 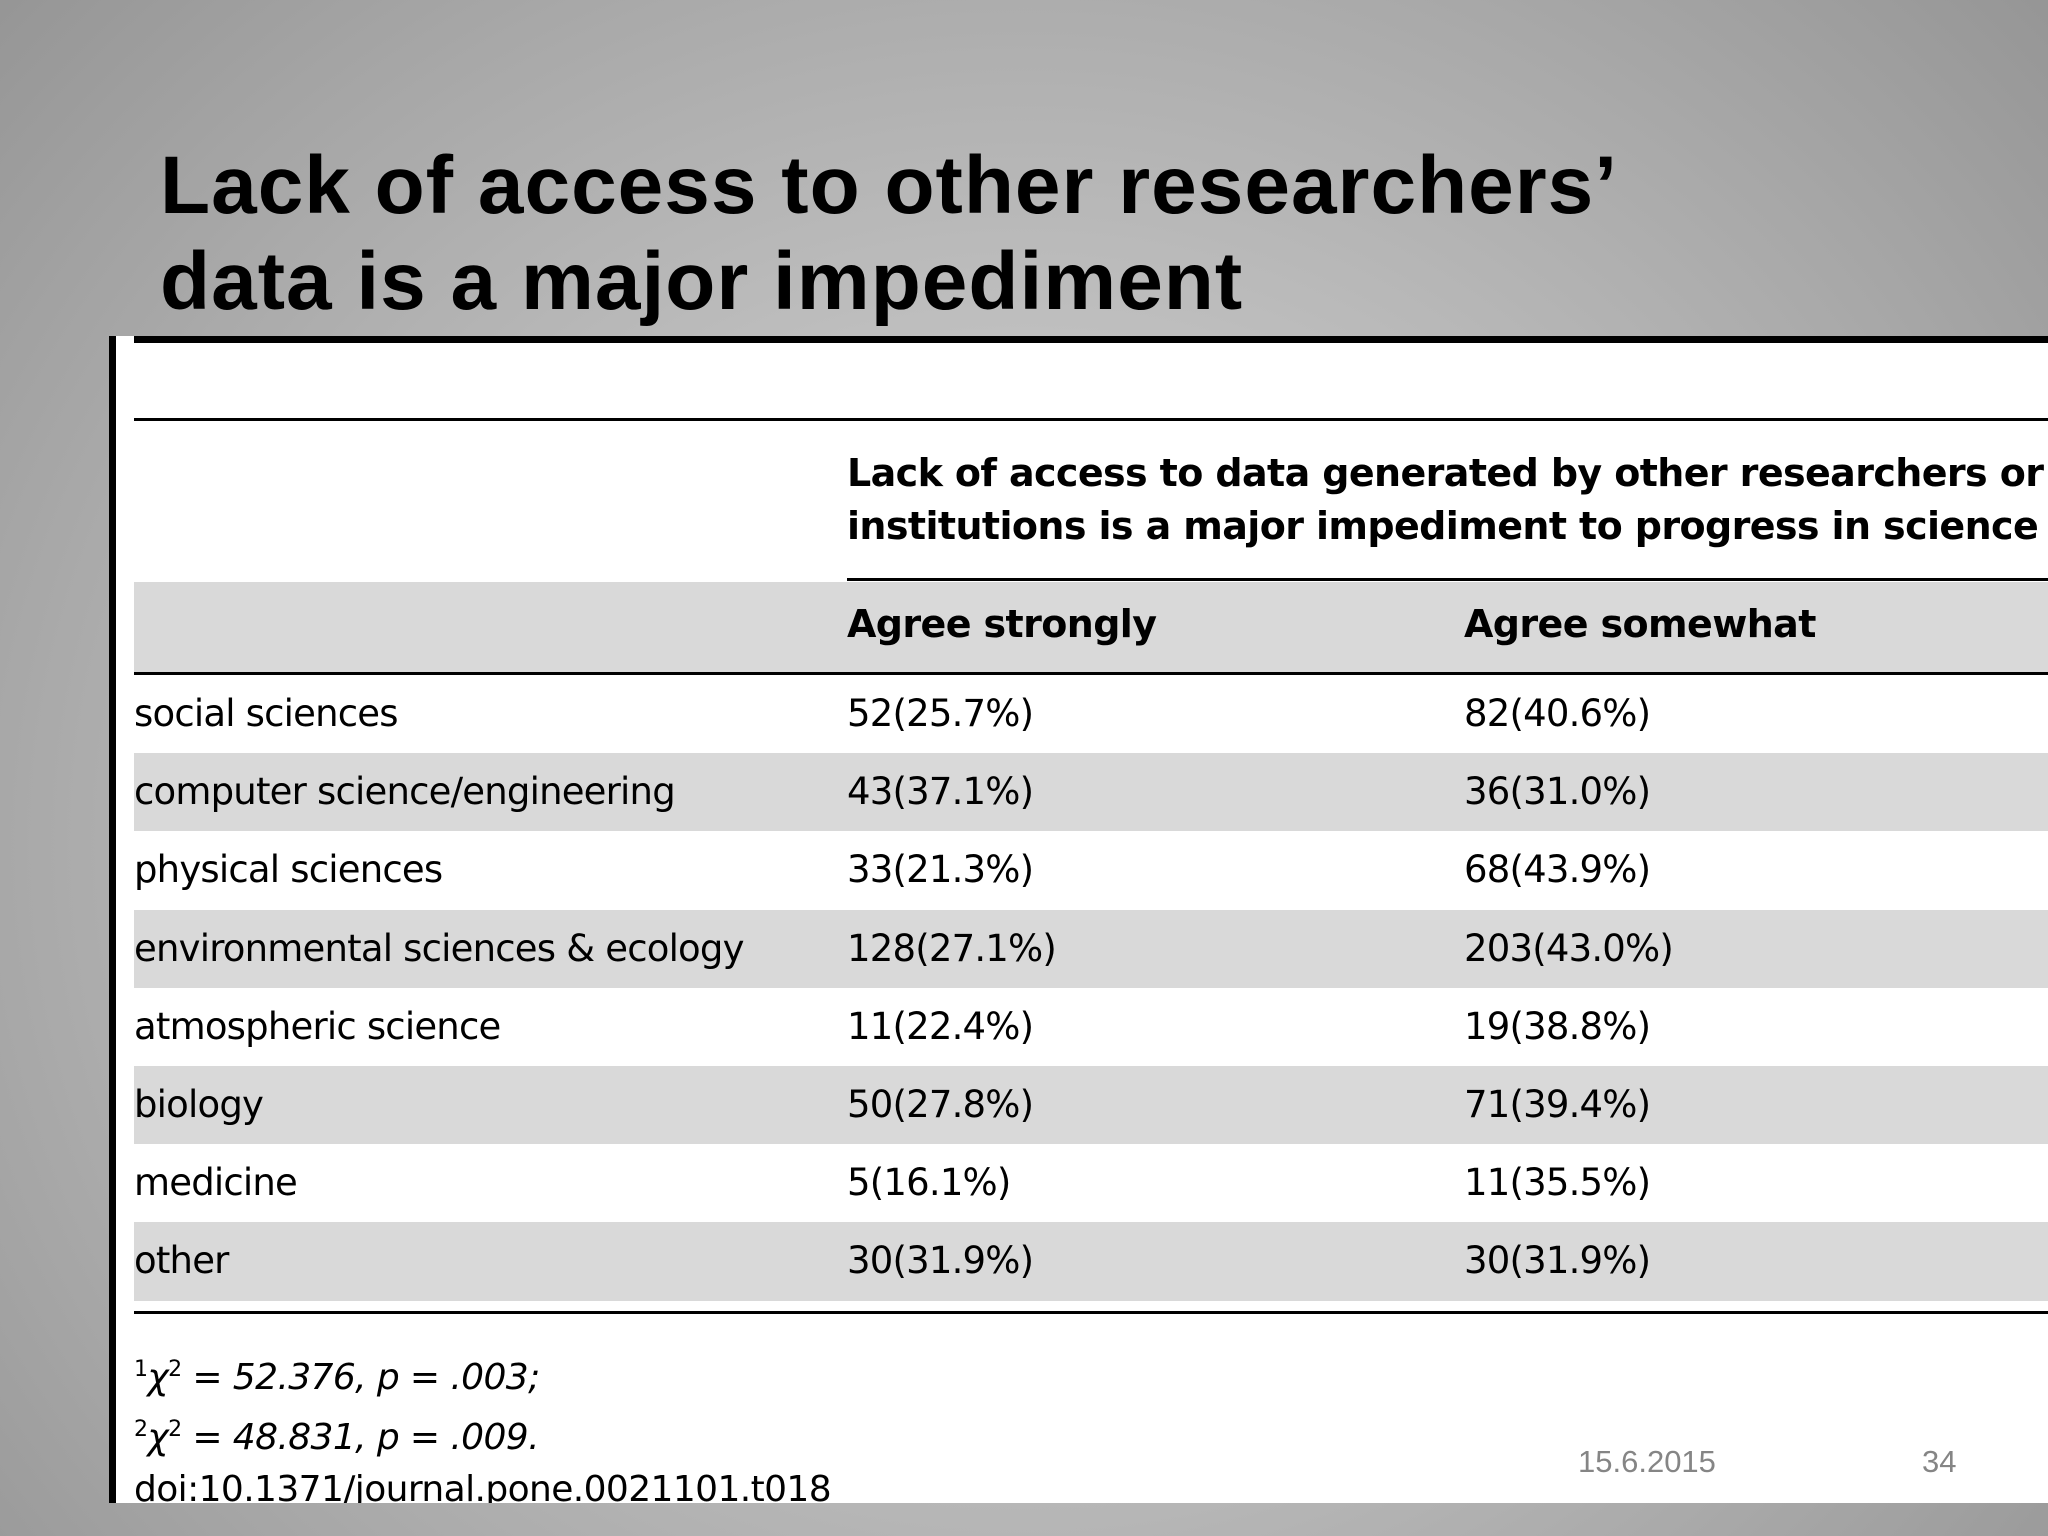 I want to click on footnote-text: = 52.376, p = .003;, so click(x=360, y=1377).